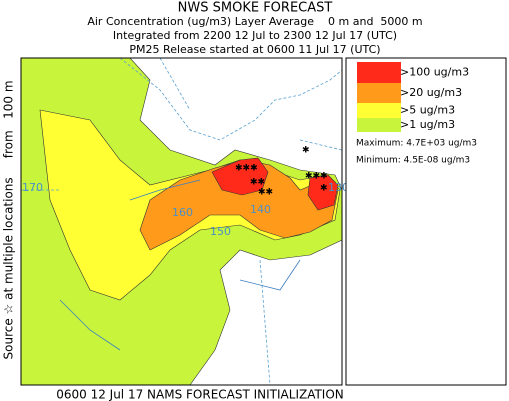 This screenshot has width=509, height=401. Describe the element at coordinates (427, 124) in the screenshot. I see `legend-label: >1 ug/m3` at that location.